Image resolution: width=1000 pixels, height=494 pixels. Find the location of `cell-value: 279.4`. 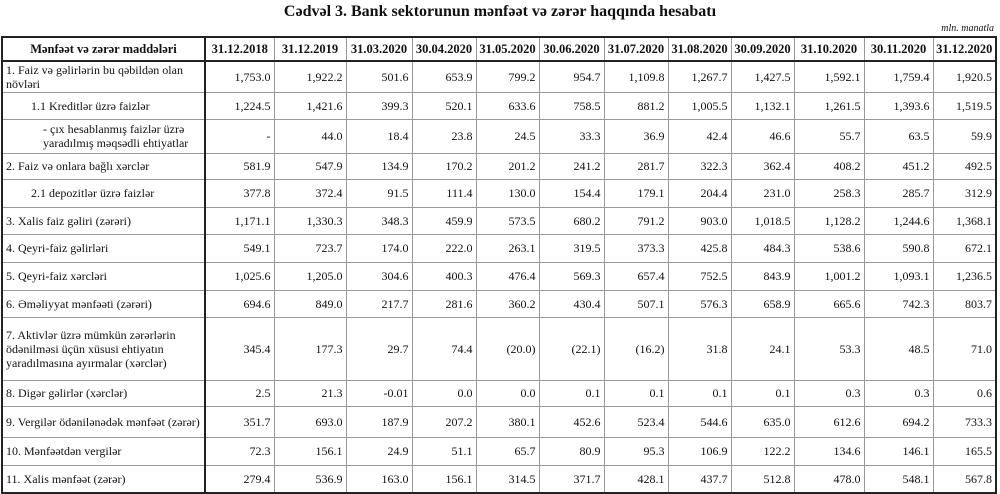

cell-value: 279.4 is located at coordinates (239, 479).